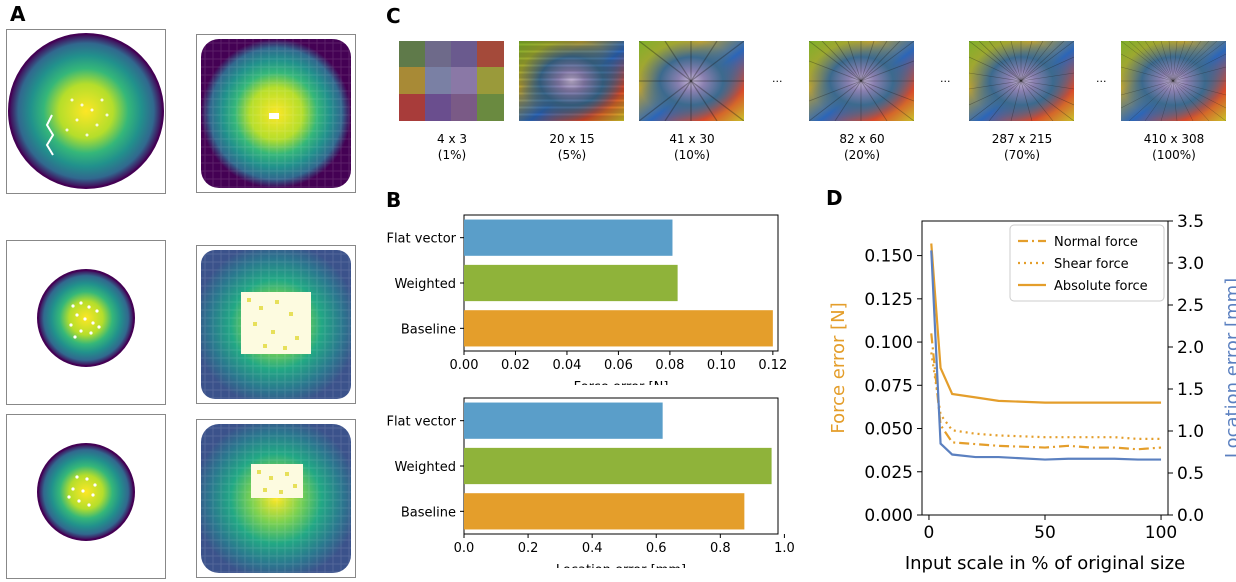  I want to click on y2-tick-label: 2.5, so click(1190, 306).